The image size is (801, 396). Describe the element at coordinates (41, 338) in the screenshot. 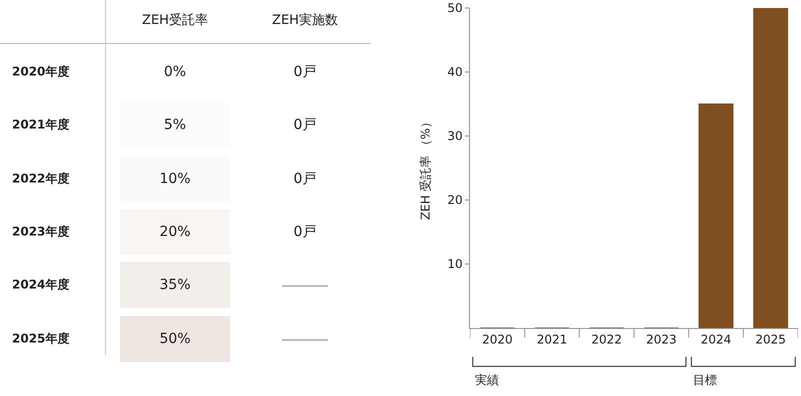

I see `y-tick-label: 2025年度` at that location.